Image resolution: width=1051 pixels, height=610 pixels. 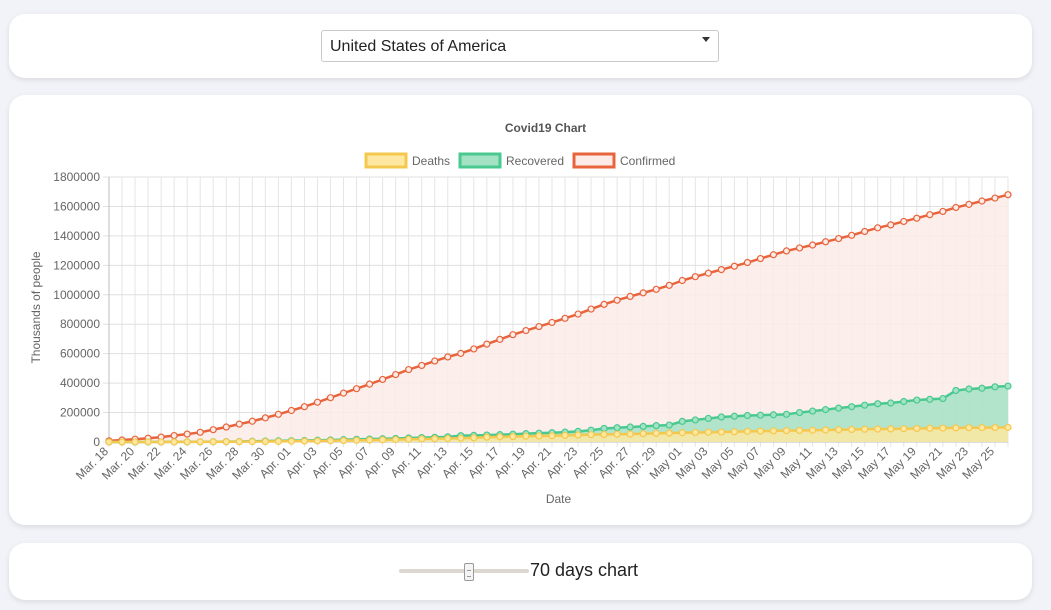 What do you see at coordinates (76, 295) in the screenshot?
I see `y-tick-label: 1000000` at bounding box center [76, 295].